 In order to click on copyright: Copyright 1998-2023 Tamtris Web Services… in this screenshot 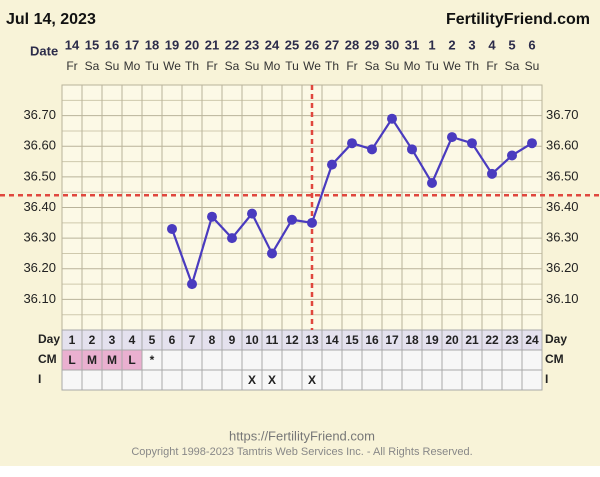, I will do `click(301, 452)`.